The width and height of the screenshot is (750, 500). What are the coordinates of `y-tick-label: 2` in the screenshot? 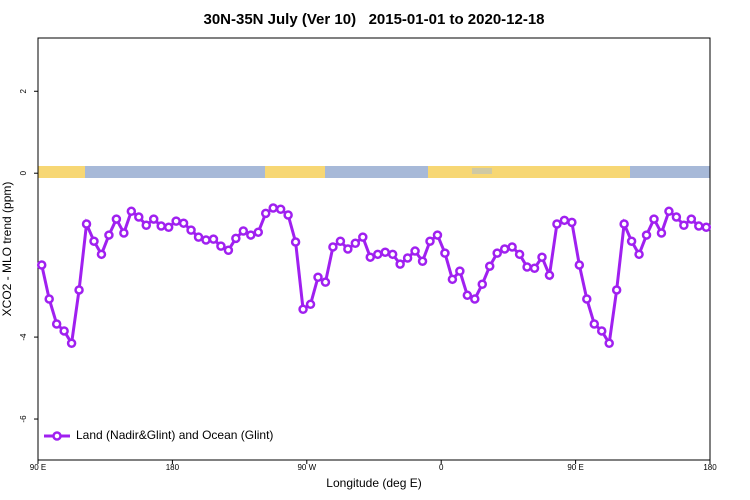 It's located at (23, 90).